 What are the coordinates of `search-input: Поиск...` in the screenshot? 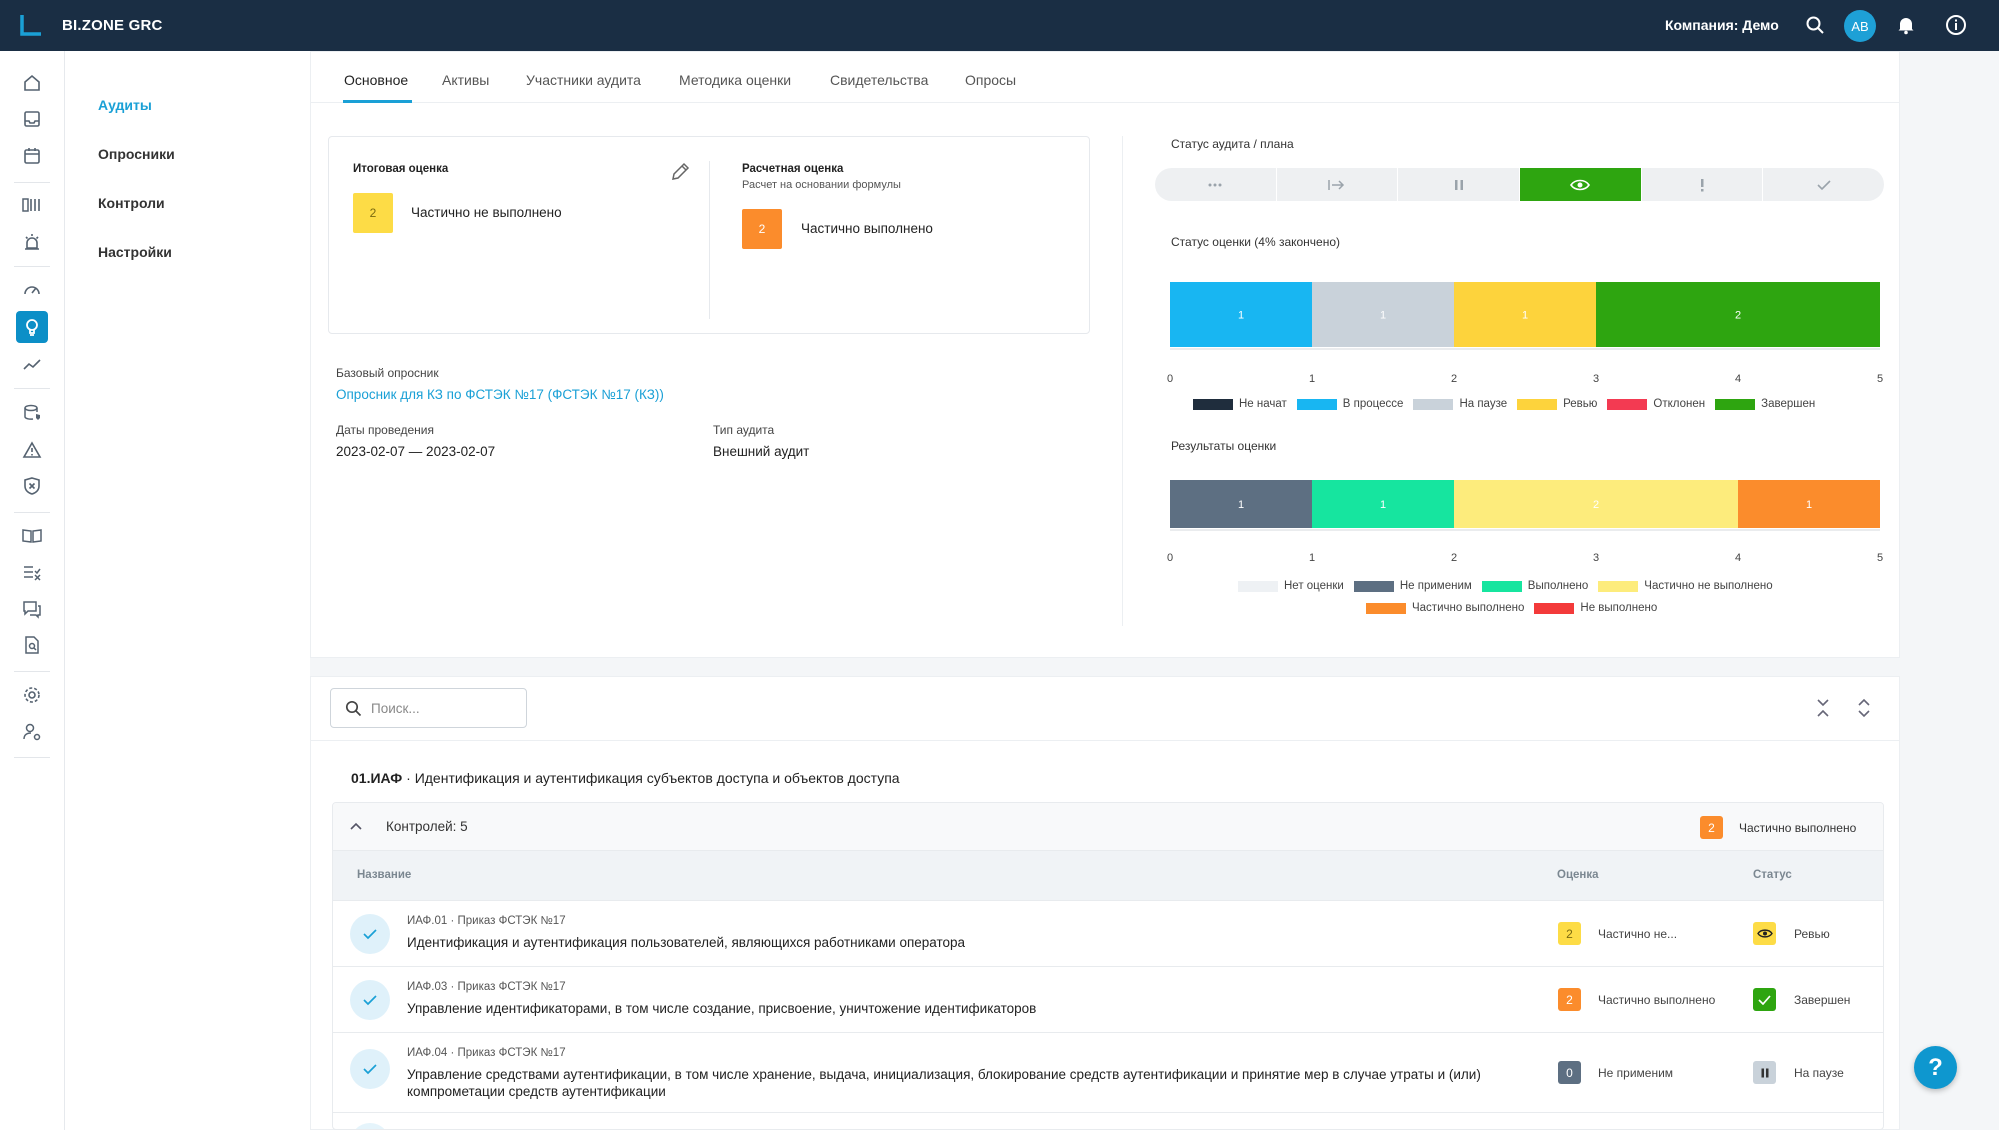 It's located at (428, 708).